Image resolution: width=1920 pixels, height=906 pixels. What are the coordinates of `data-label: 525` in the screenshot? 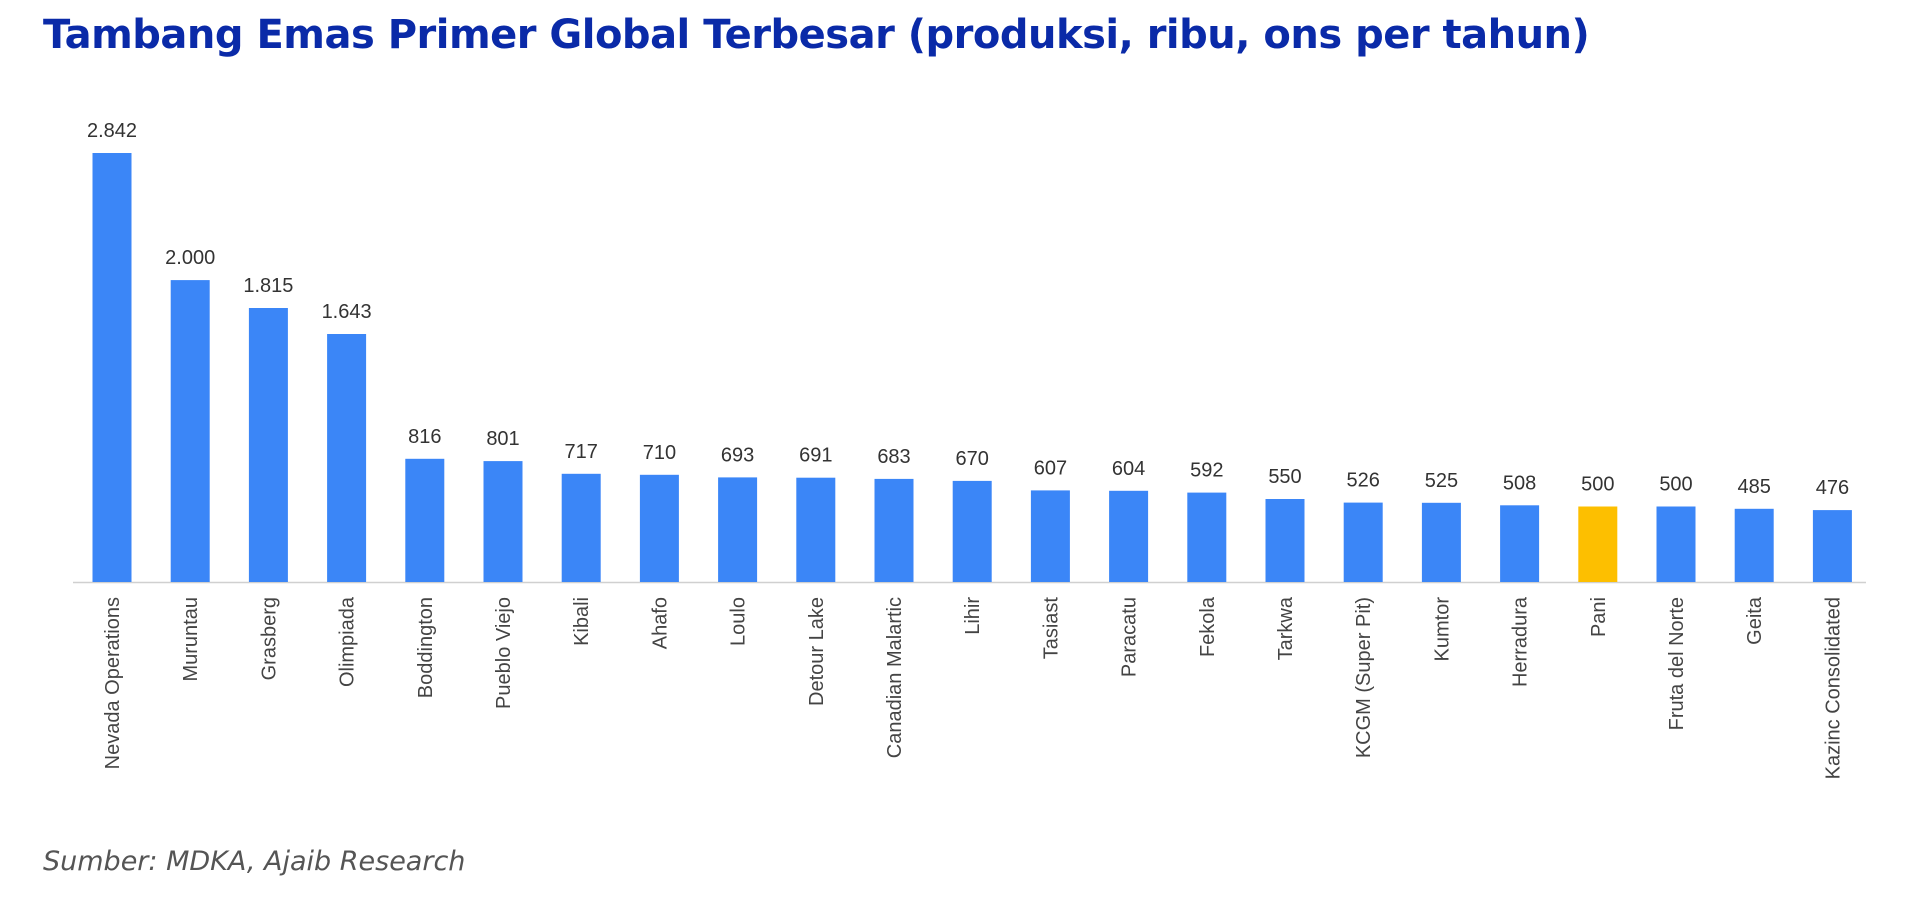 It's located at (1441, 481).